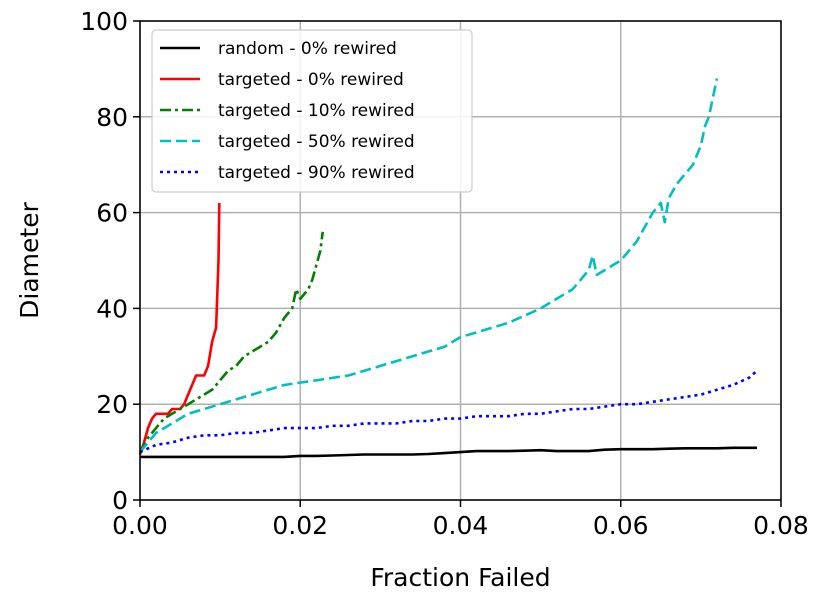  Describe the element at coordinates (781, 525) in the screenshot. I see `x-tick-label: 0.08` at that location.